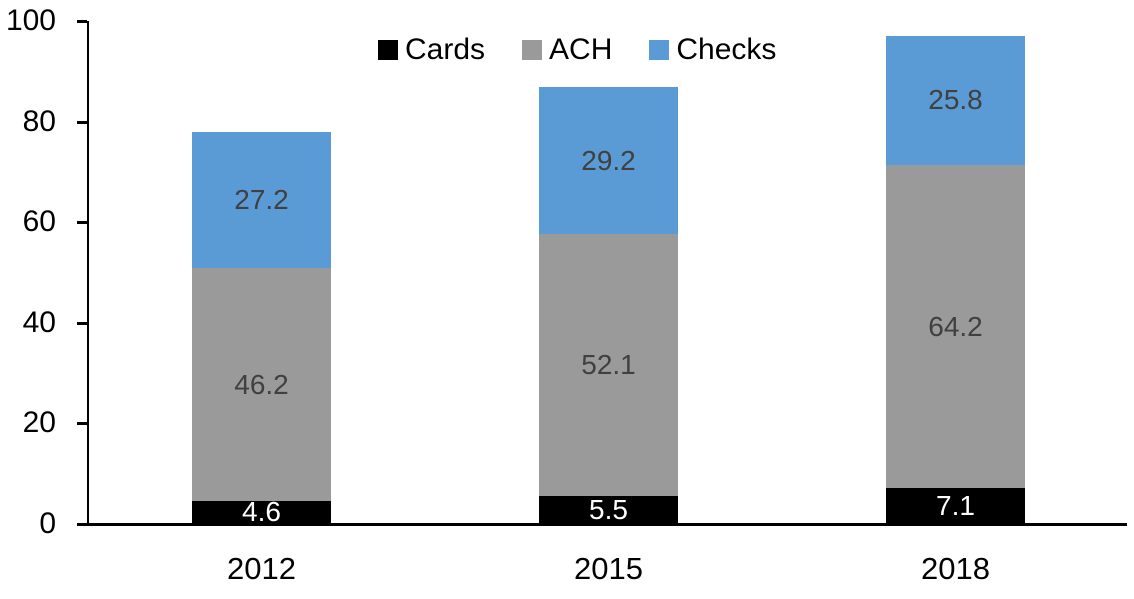  I want to click on x-axis-line, so click(602, 524).